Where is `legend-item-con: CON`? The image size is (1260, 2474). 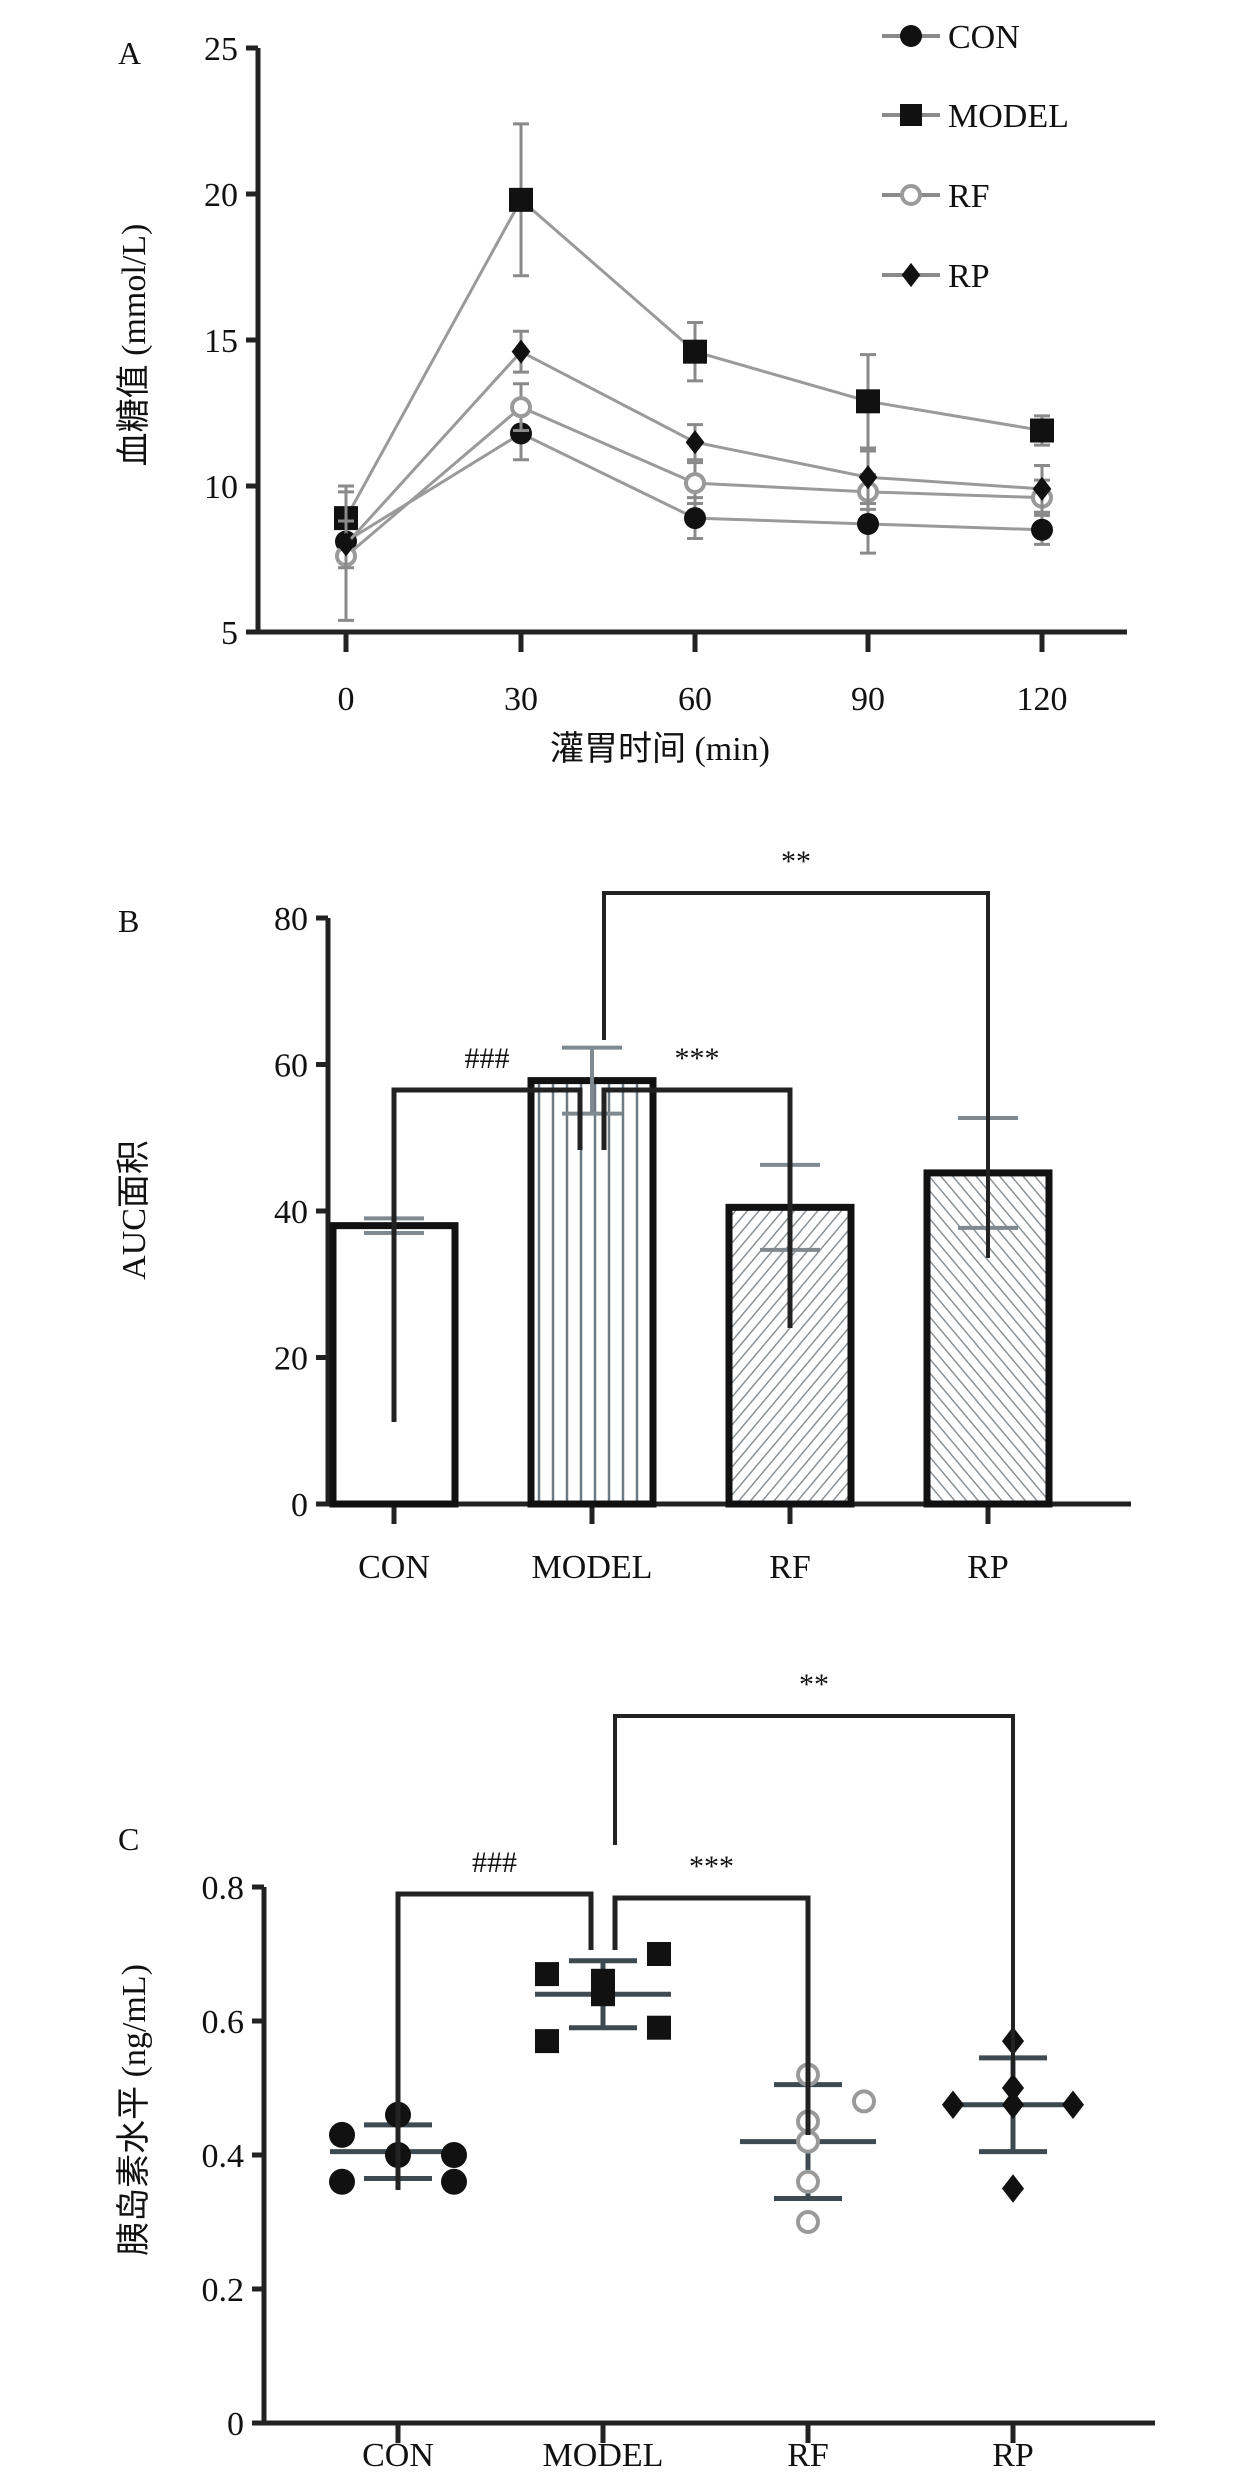
legend-item-con: CON is located at coordinates (951, 37).